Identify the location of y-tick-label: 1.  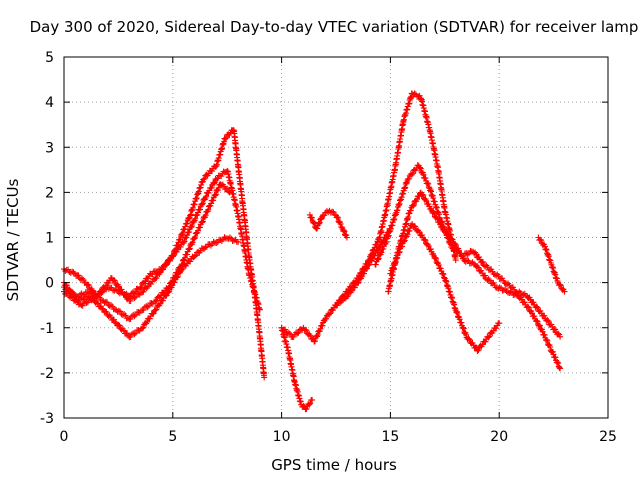
(49, 239).